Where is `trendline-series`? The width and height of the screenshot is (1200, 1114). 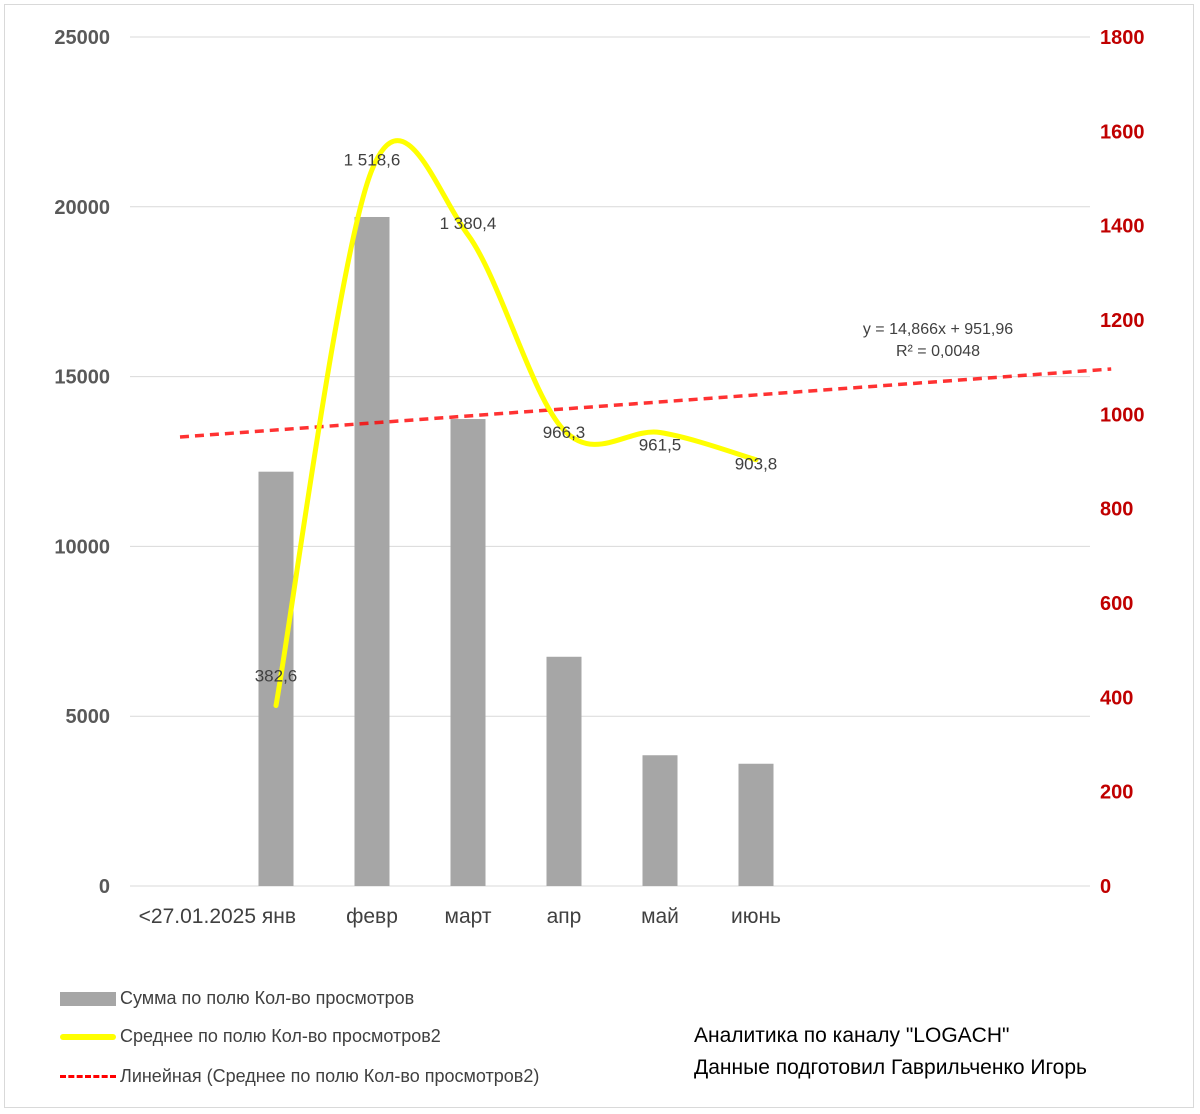 trendline-series is located at coordinates (645, 403).